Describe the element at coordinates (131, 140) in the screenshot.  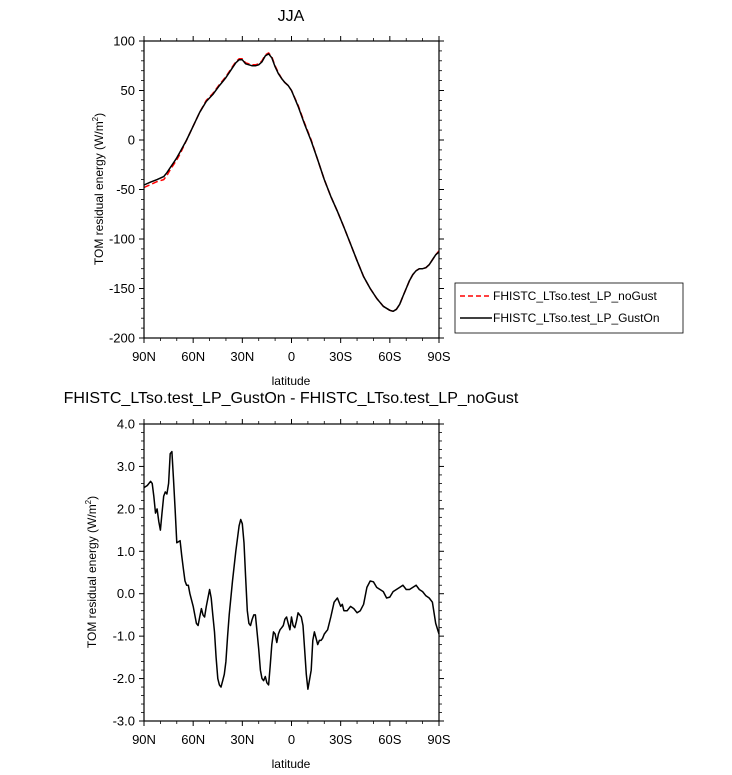
I see `y-tick-label: 0` at that location.